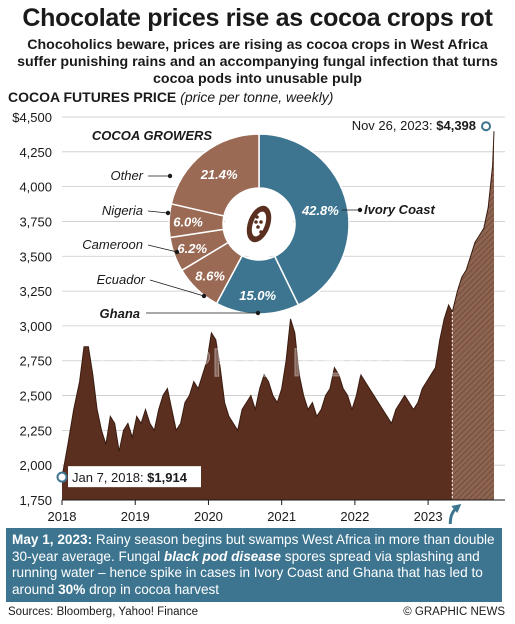 The height and width of the screenshot is (624, 515). What do you see at coordinates (35, 465) in the screenshot?
I see `y-tick-label: 2,000` at bounding box center [35, 465].